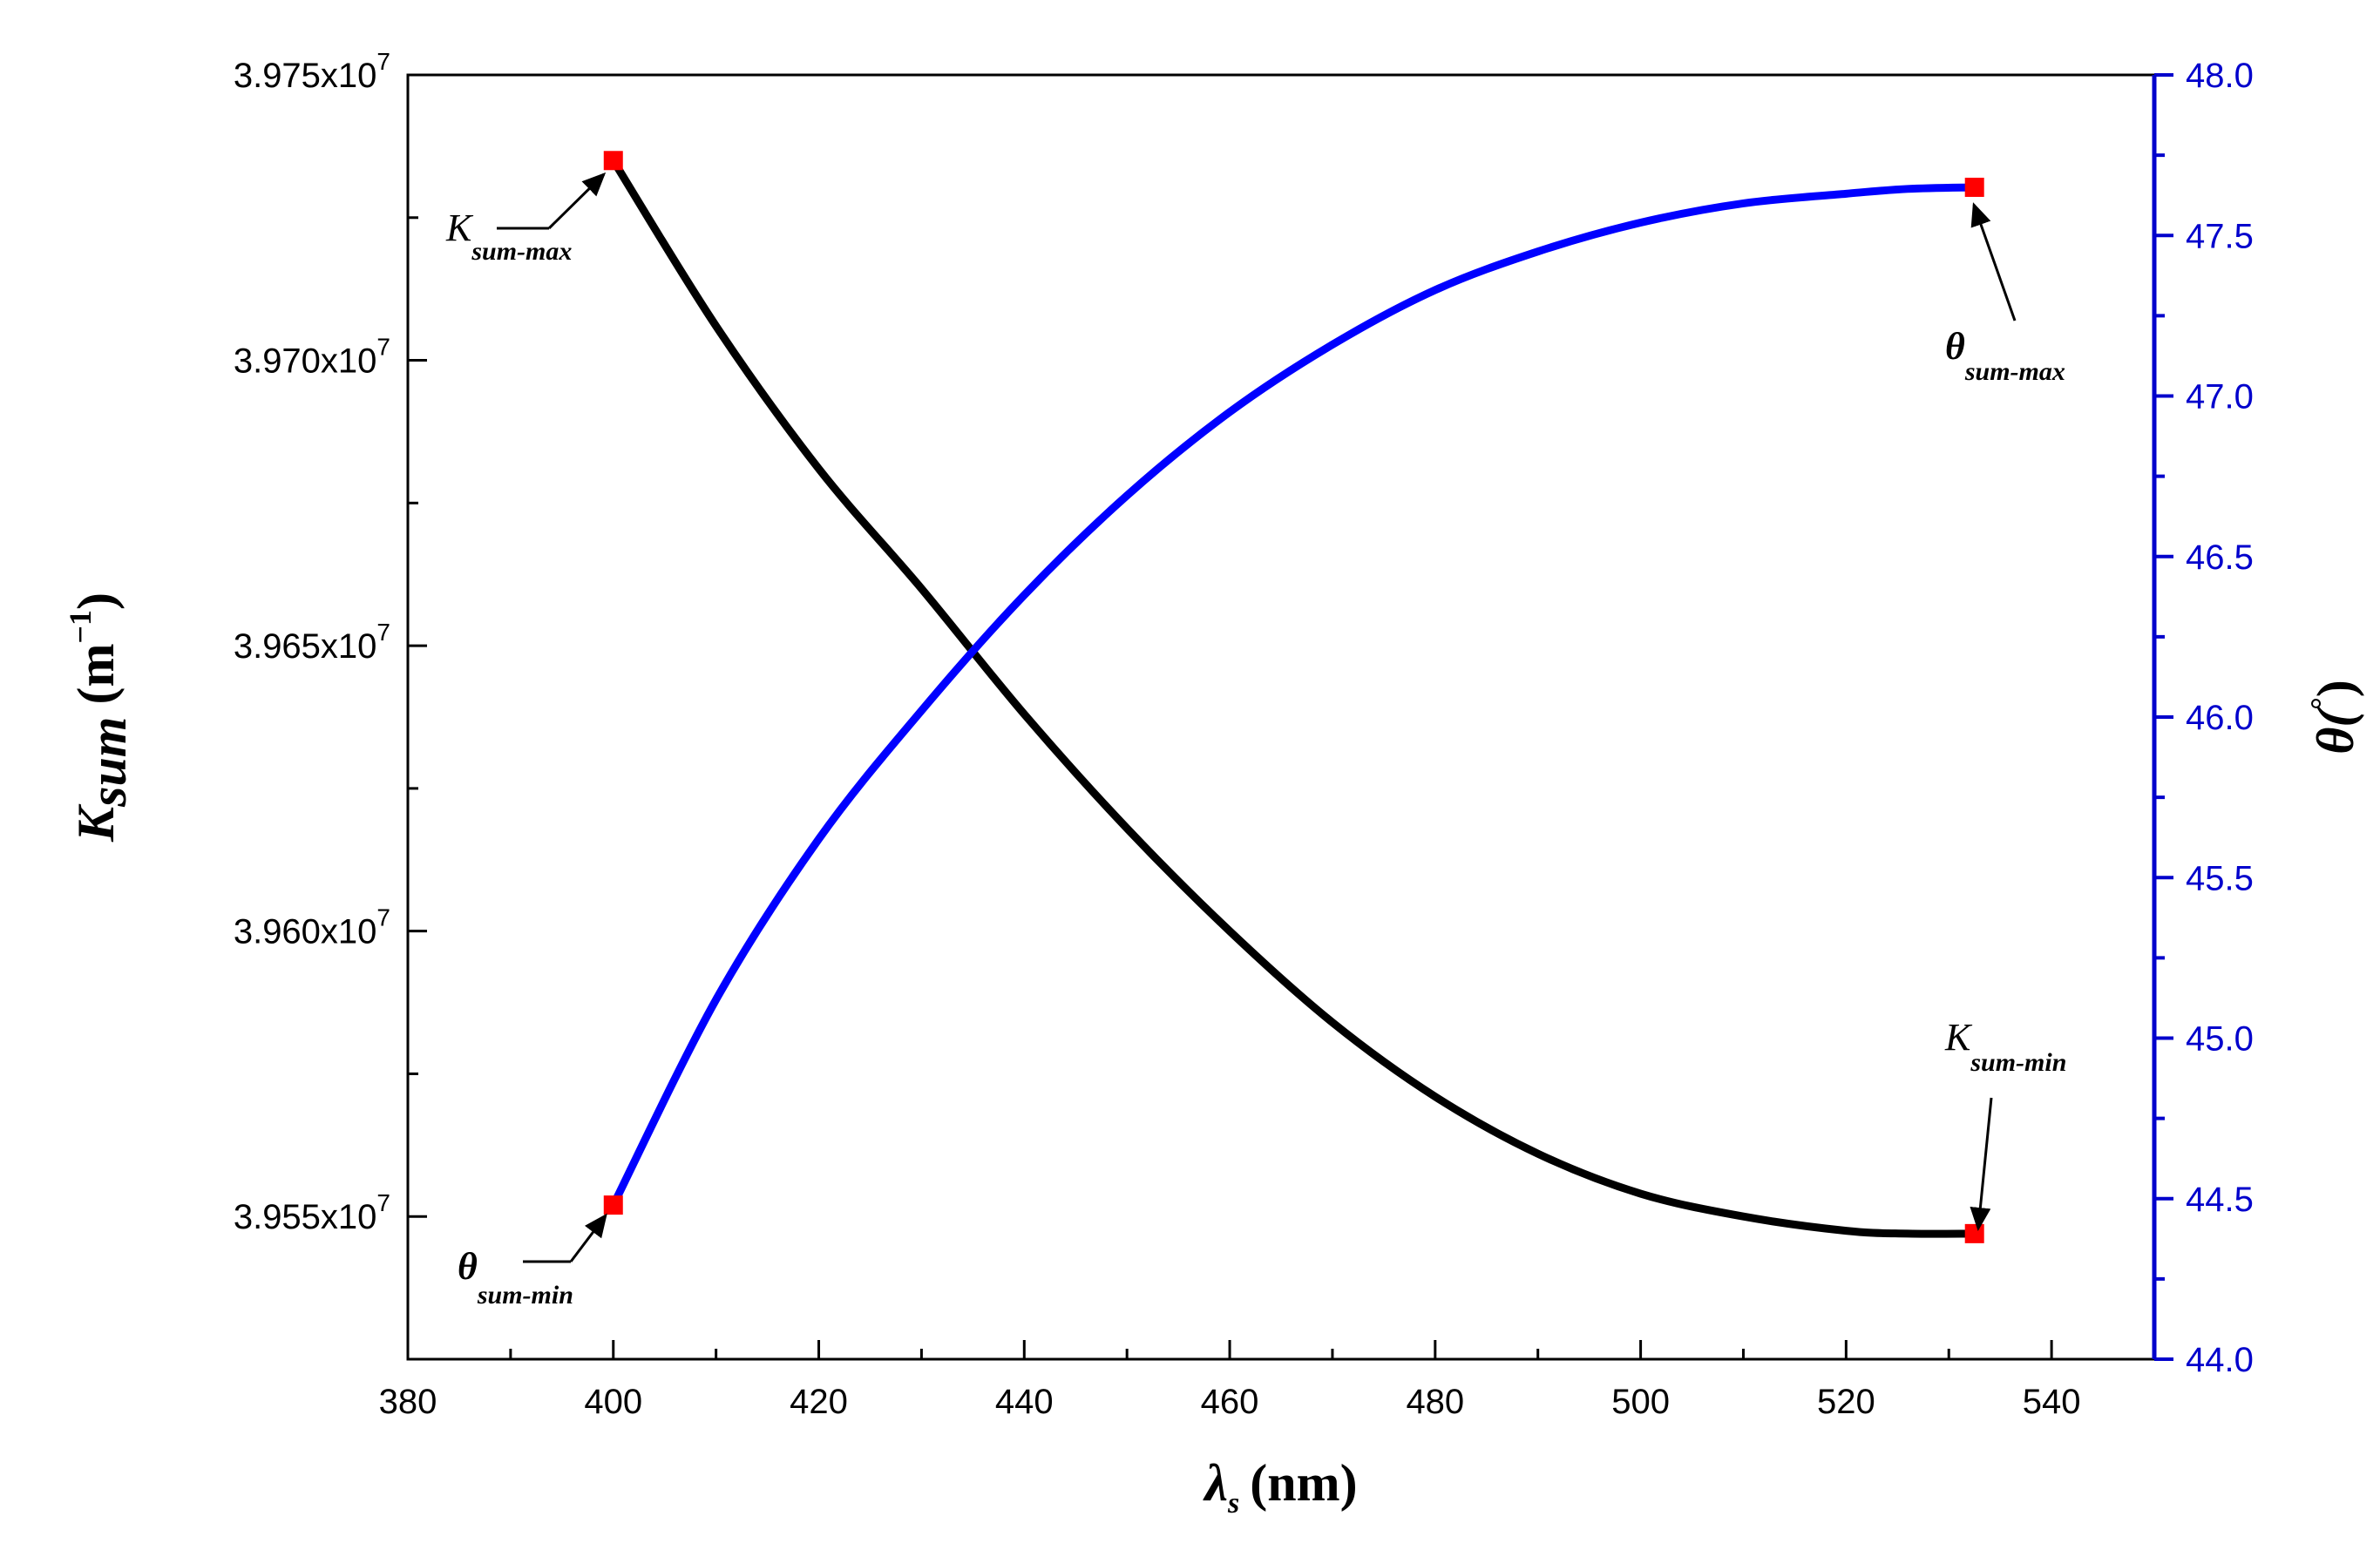 This screenshot has width=2380, height=1550. What do you see at coordinates (305, 1217) in the screenshot?
I see `left-tick-label-base: 3.955x10` at bounding box center [305, 1217].